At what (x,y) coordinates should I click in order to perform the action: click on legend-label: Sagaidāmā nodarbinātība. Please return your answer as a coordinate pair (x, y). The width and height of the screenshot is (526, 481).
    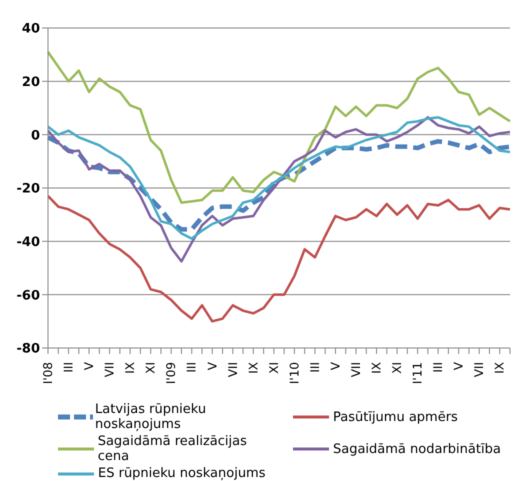
    Looking at the image, I should click on (417, 449).